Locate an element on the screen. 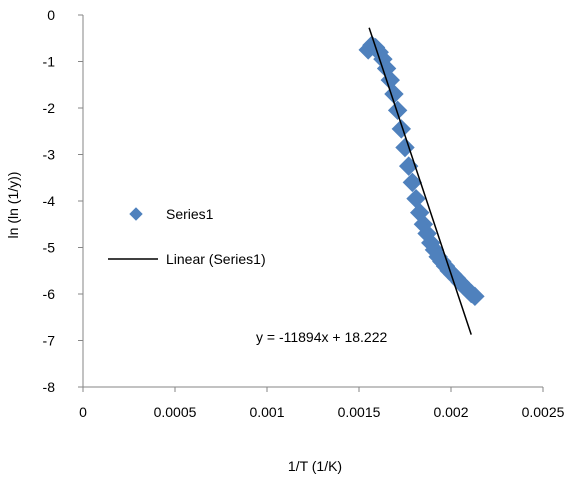  x-tick-label: 0.002 is located at coordinates (450, 412).